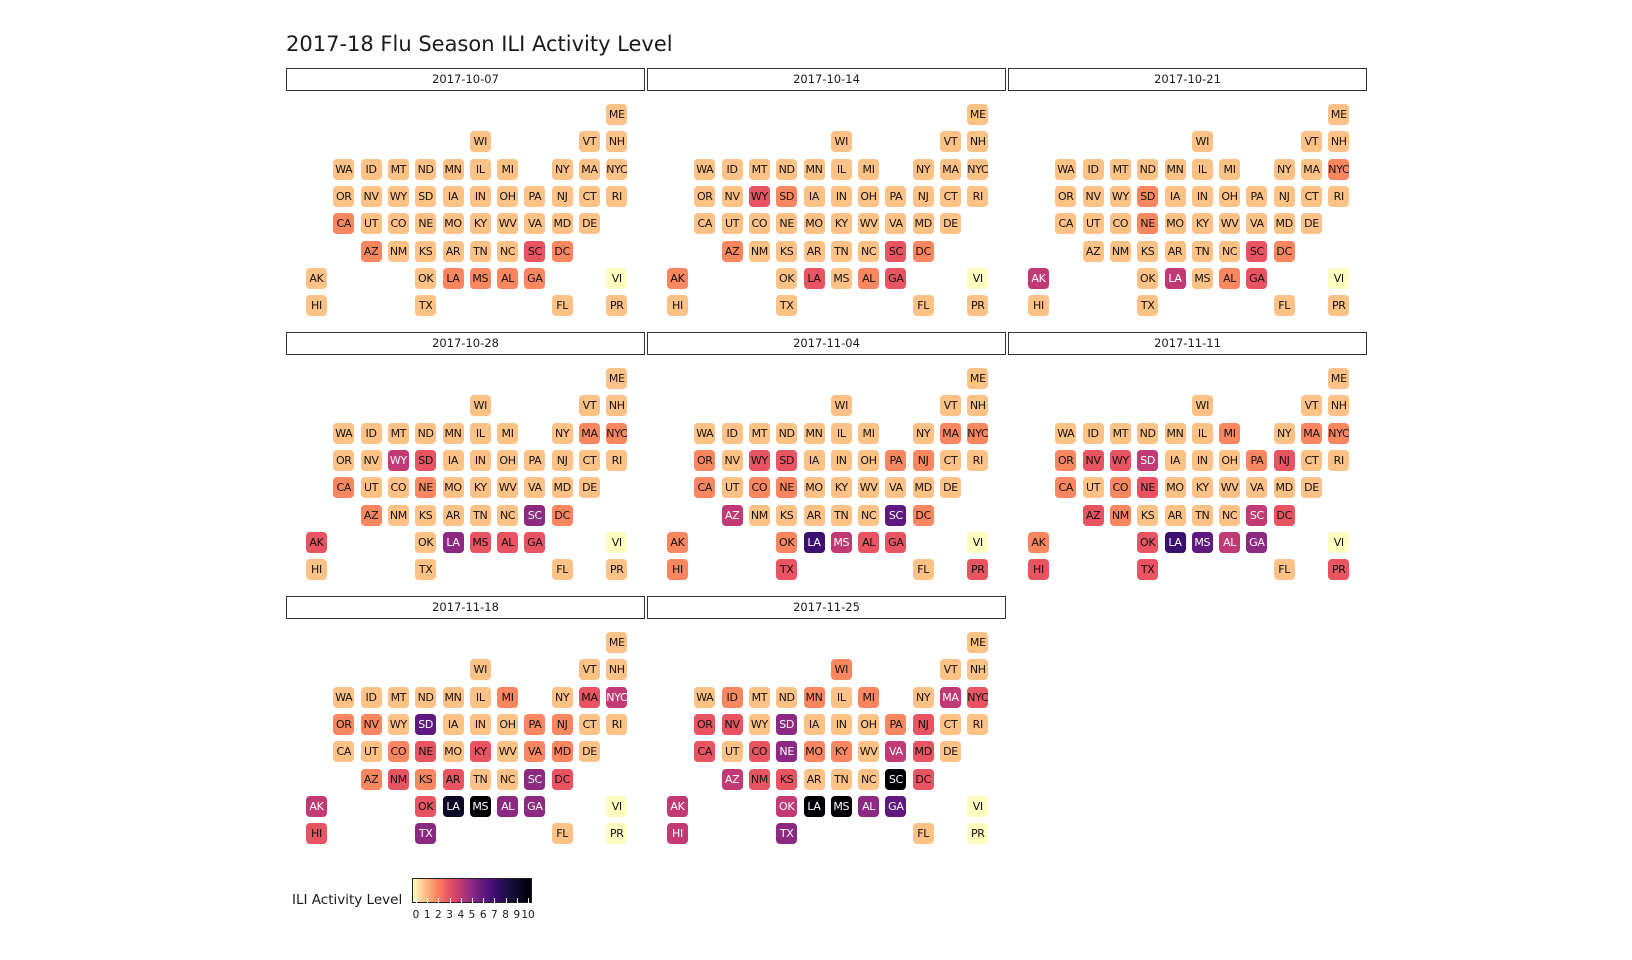 The image size is (1632, 960). Describe the element at coordinates (426, 834) in the screenshot. I see `state-tile-tx: TX` at that location.